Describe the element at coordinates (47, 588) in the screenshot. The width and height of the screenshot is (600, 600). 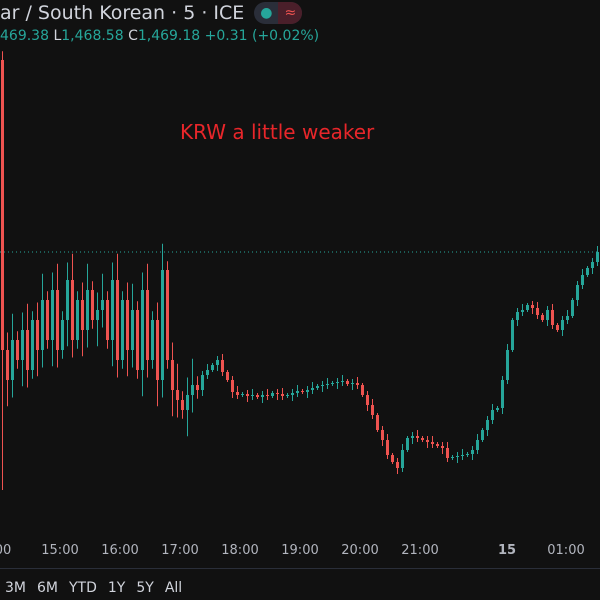
I see `range-6m: 6M` at that location.